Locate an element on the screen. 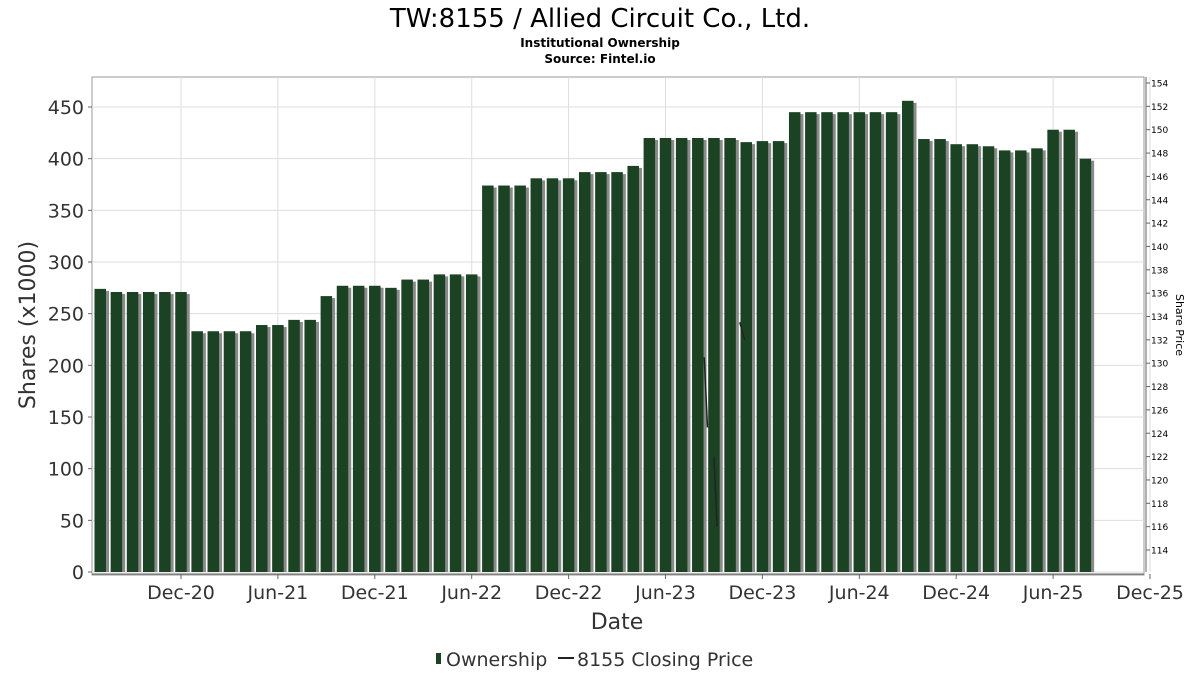 The height and width of the screenshot is (675, 1200). y-tick-label-5: 250 is located at coordinates (66, 315).